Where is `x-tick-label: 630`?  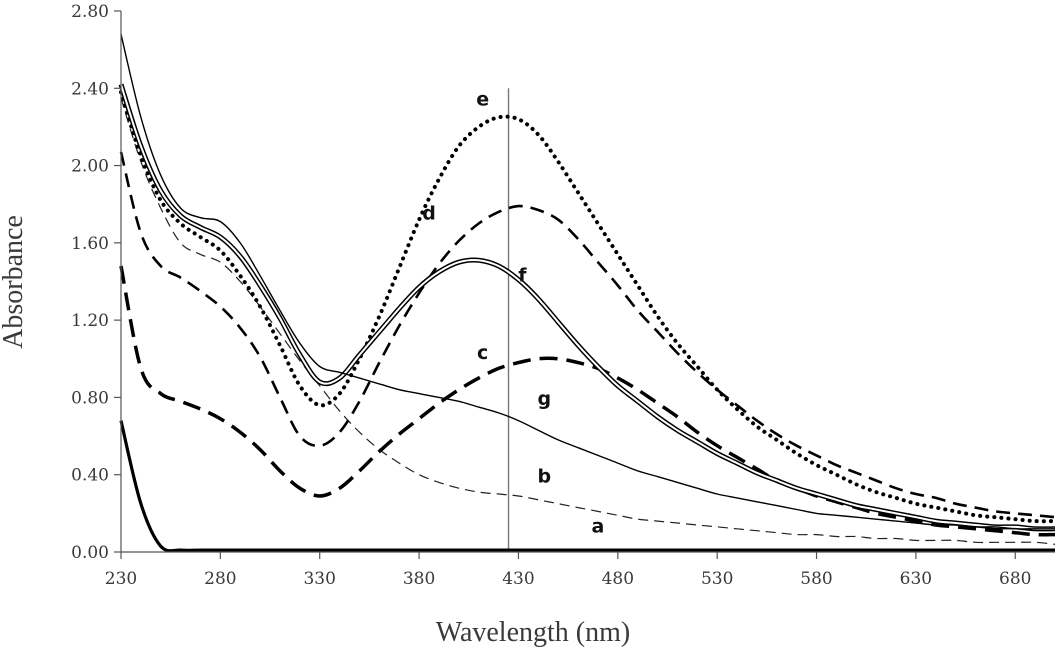
x-tick-label: 630 is located at coordinates (916, 579).